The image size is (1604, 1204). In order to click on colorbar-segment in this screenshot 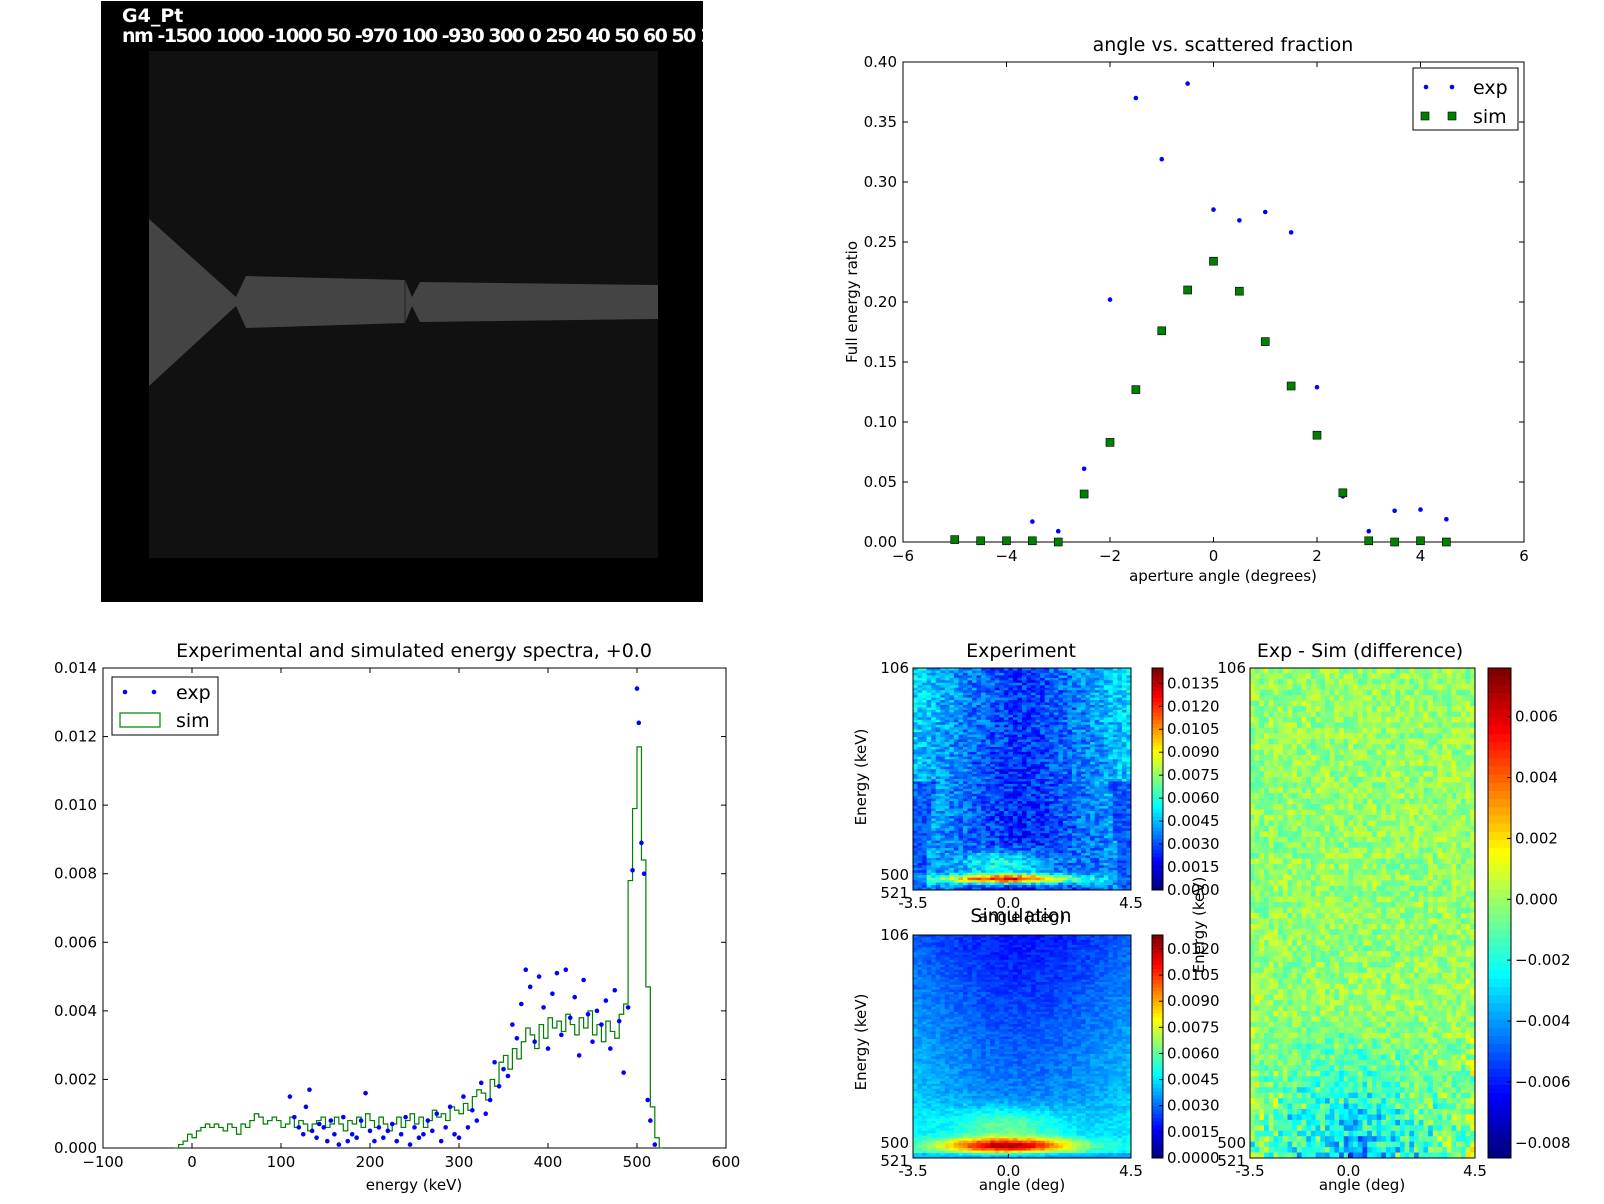, I will do `click(1157, 788)`.